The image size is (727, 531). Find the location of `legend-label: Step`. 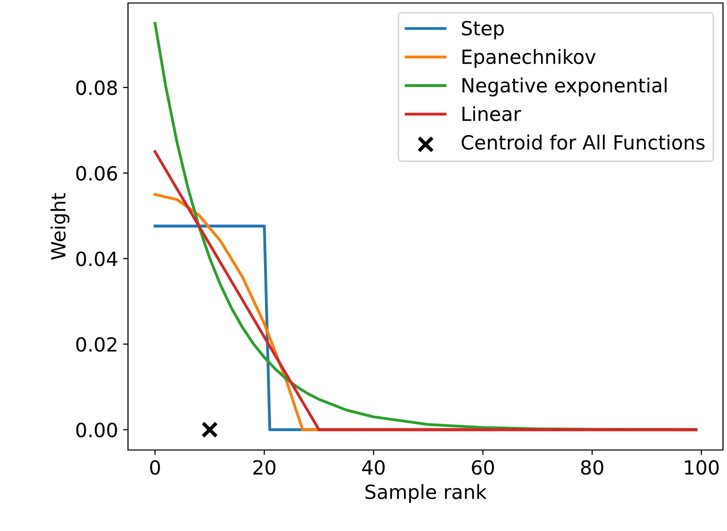

legend-label: Step is located at coordinates (483, 30).